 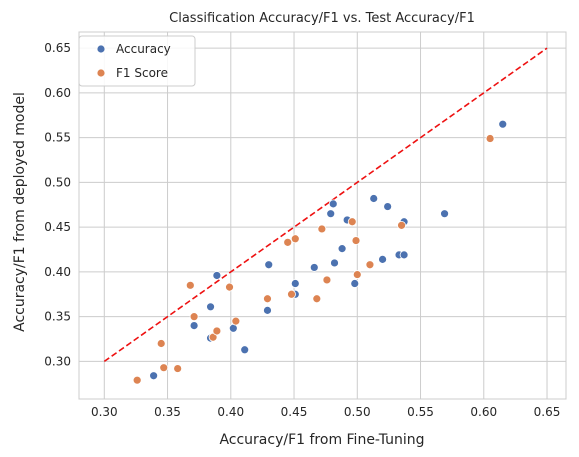 I want to click on legend-label: Accuracy, so click(x=143, y=49).